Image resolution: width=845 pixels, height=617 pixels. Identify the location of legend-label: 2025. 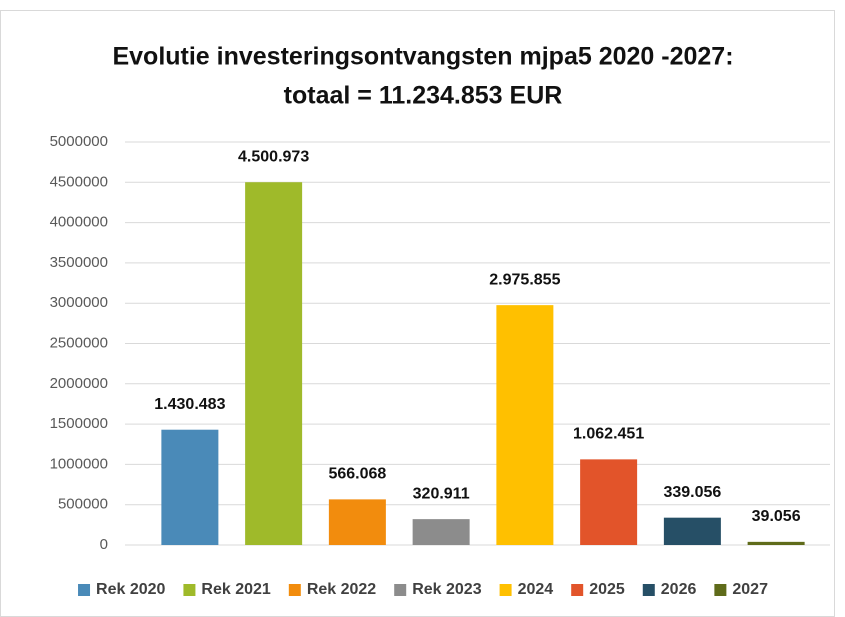
(607, 589).